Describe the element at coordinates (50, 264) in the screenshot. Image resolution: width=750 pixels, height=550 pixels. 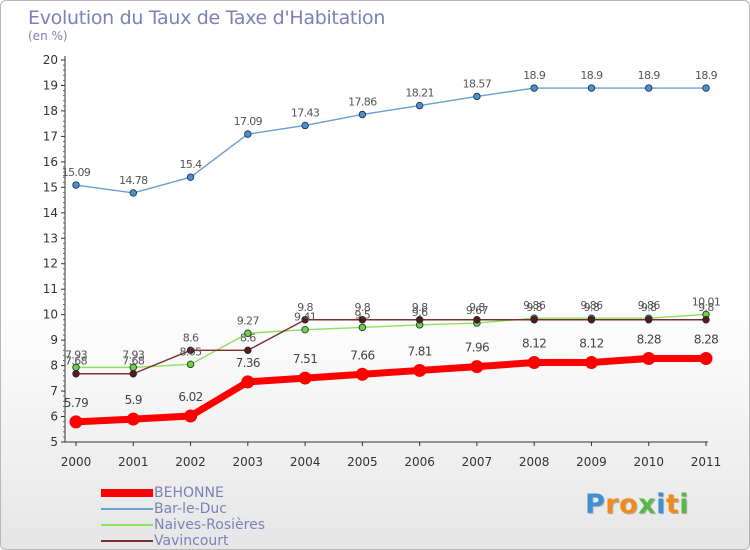
I see `y-tick-label: 12` at that location.